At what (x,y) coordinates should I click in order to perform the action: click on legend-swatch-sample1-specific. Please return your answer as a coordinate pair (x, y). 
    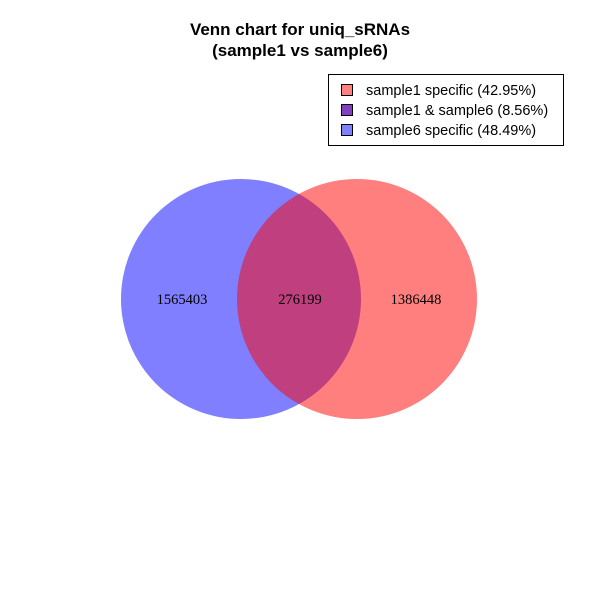
    Looking at the image, I should click on (347, 90).